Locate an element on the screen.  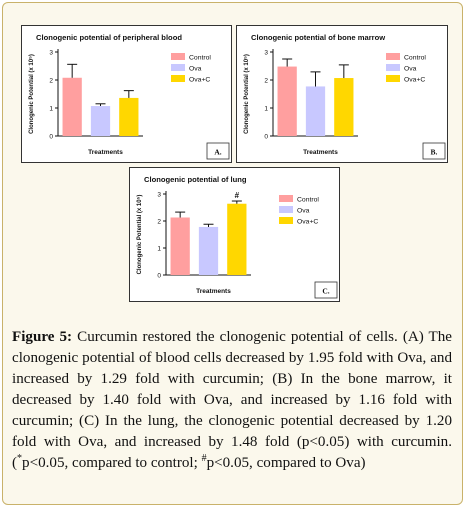
caption-text-2: p<0.05, compared to control; is located at coordinates (112, 463).